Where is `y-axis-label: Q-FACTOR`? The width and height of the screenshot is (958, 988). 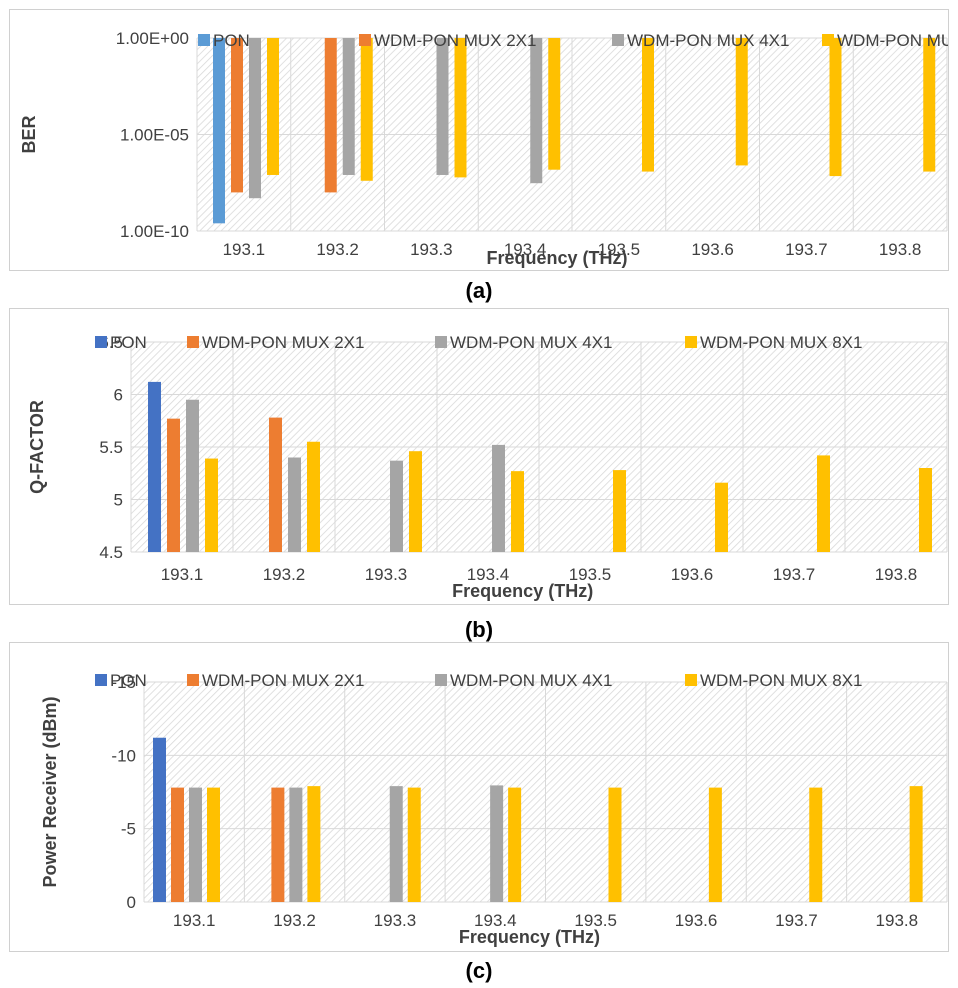 y-axis-label: Q-FACTOR is located at coordinates (37, 447).